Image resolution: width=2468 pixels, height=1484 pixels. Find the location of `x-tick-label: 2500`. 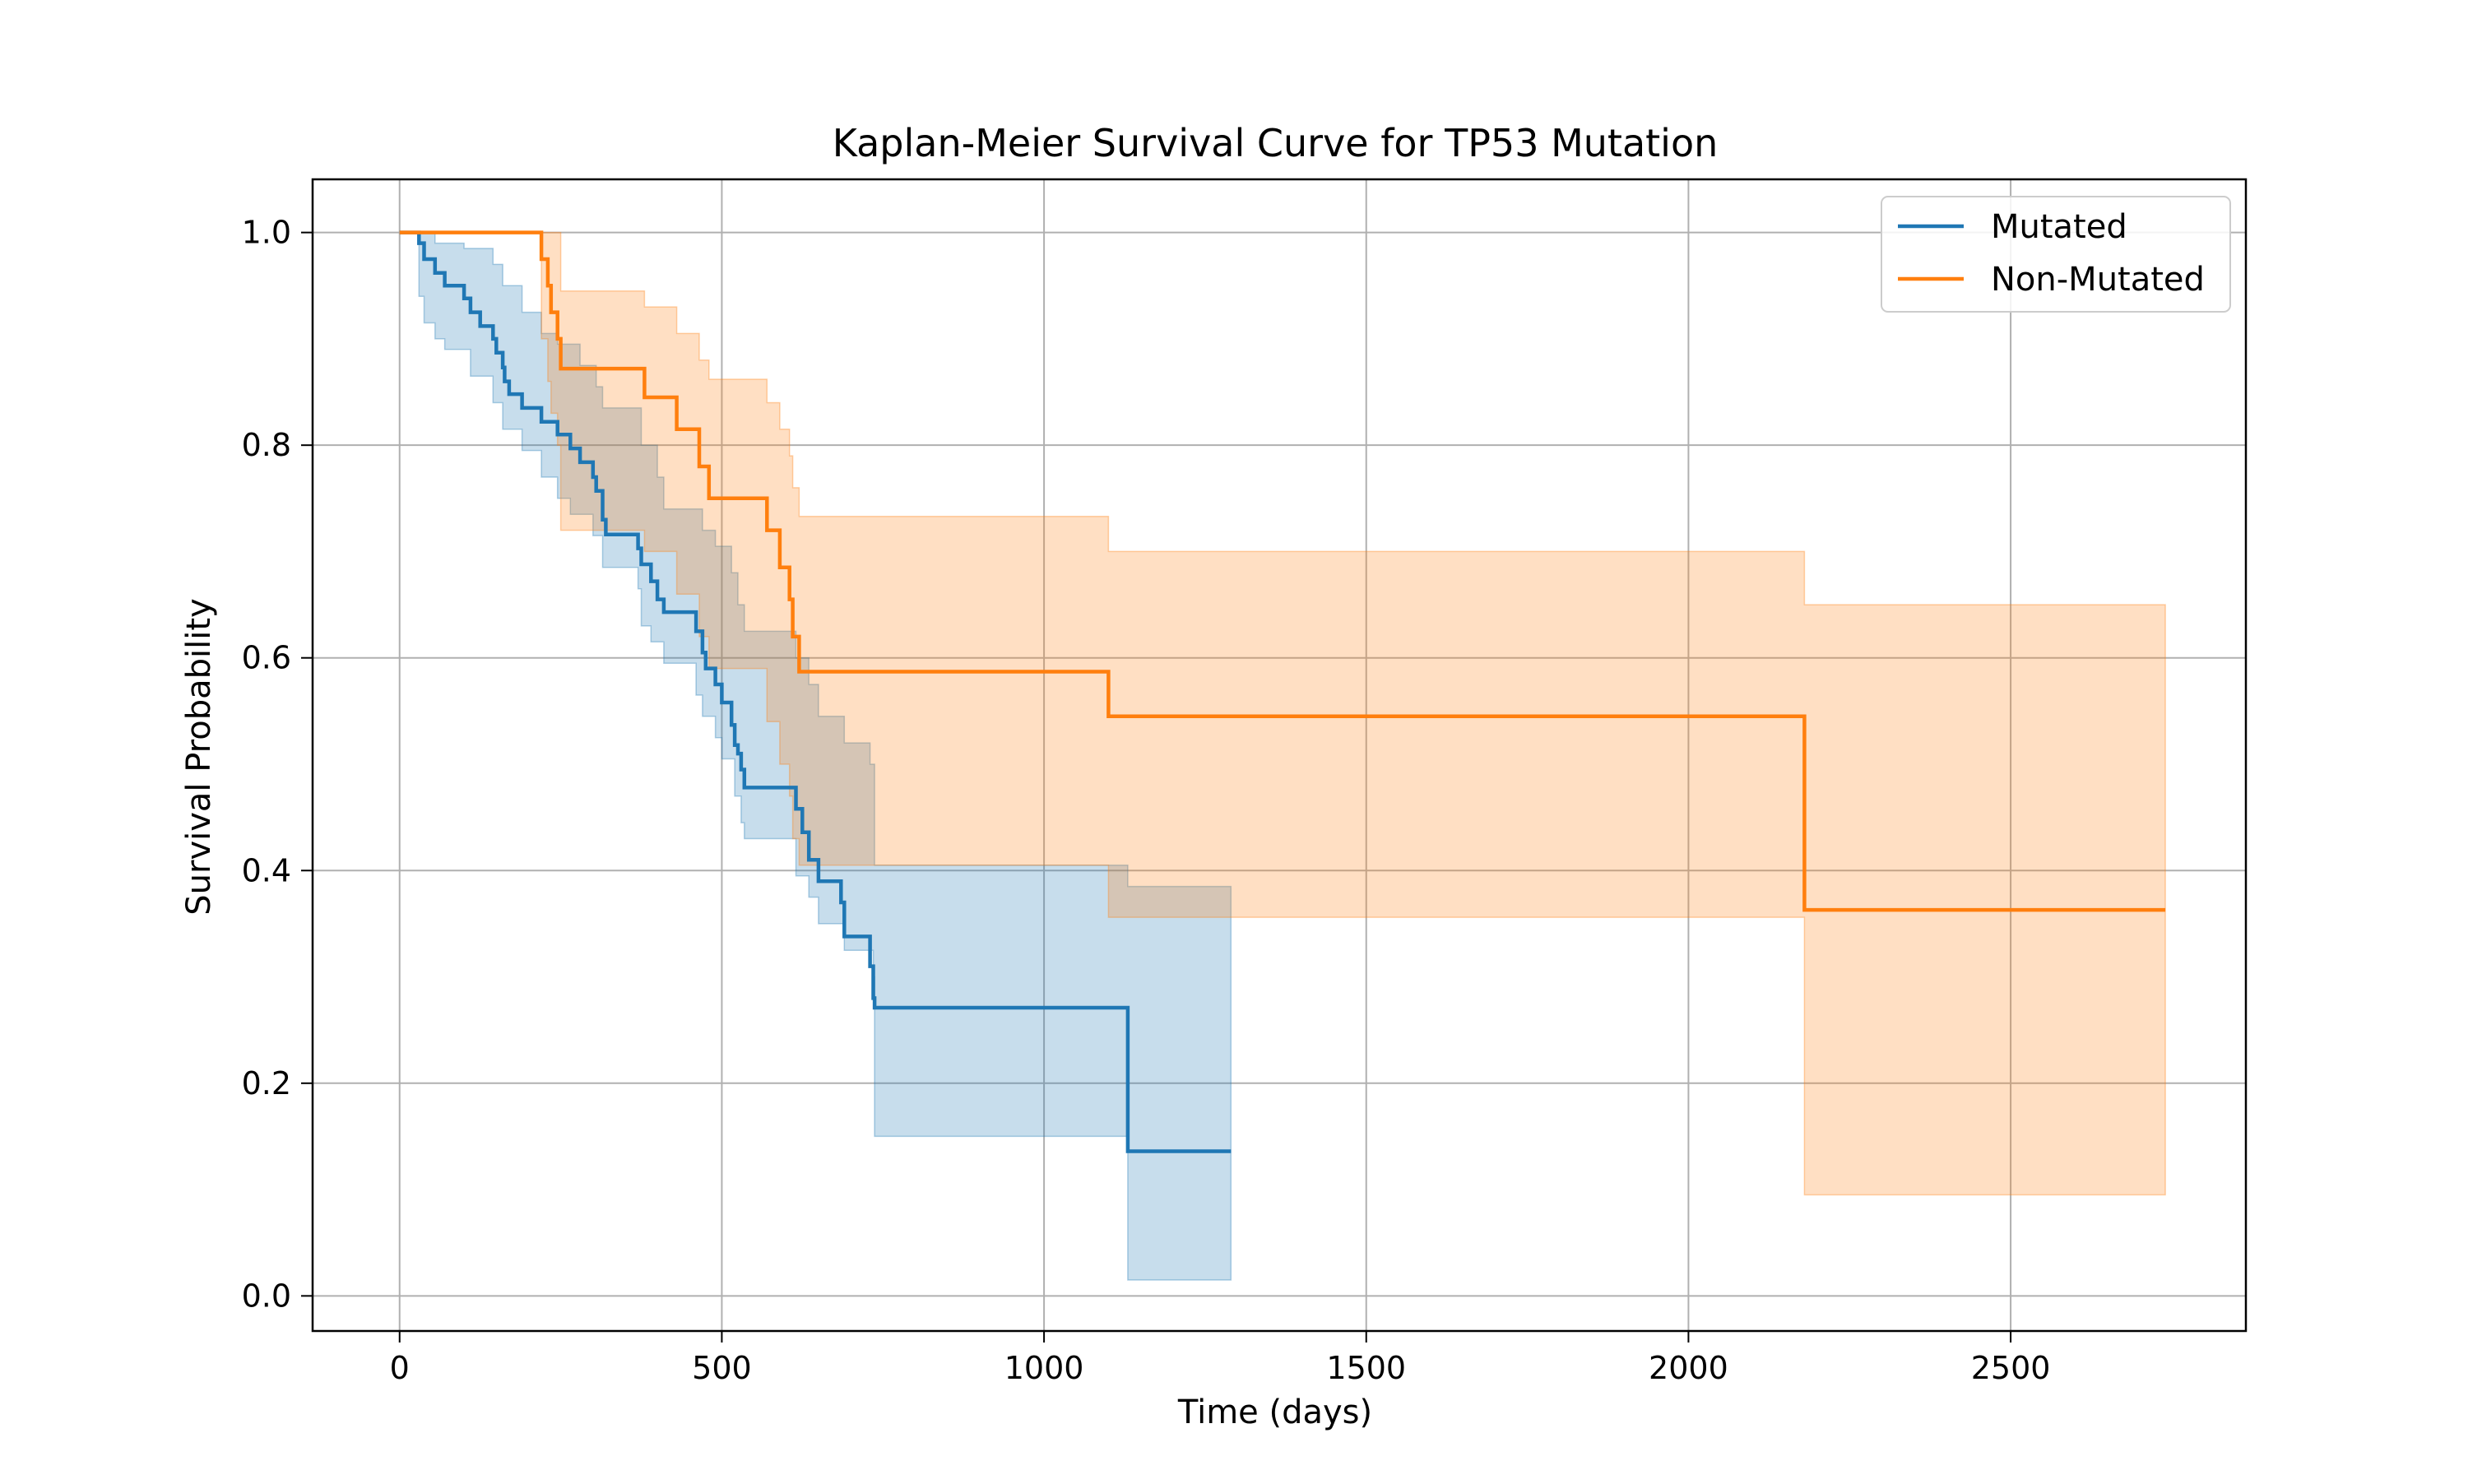

x-tick-label: 2500 is located at coordinates (2011, 1368).